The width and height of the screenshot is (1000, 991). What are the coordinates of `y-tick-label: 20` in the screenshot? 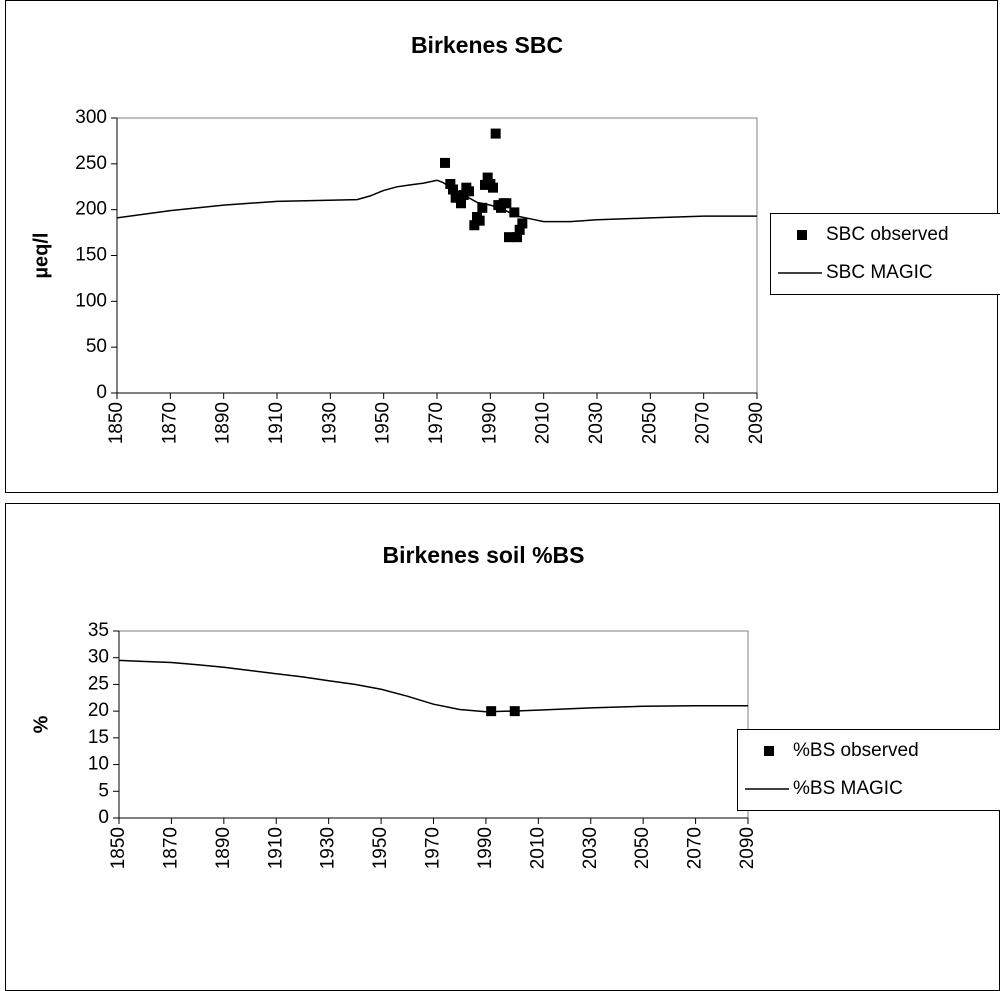 It's located at (98, 710).